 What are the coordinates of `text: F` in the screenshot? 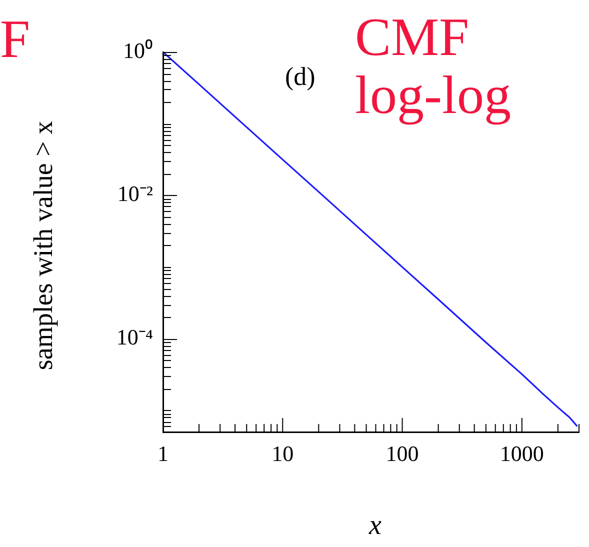 It's located at (15, 39).